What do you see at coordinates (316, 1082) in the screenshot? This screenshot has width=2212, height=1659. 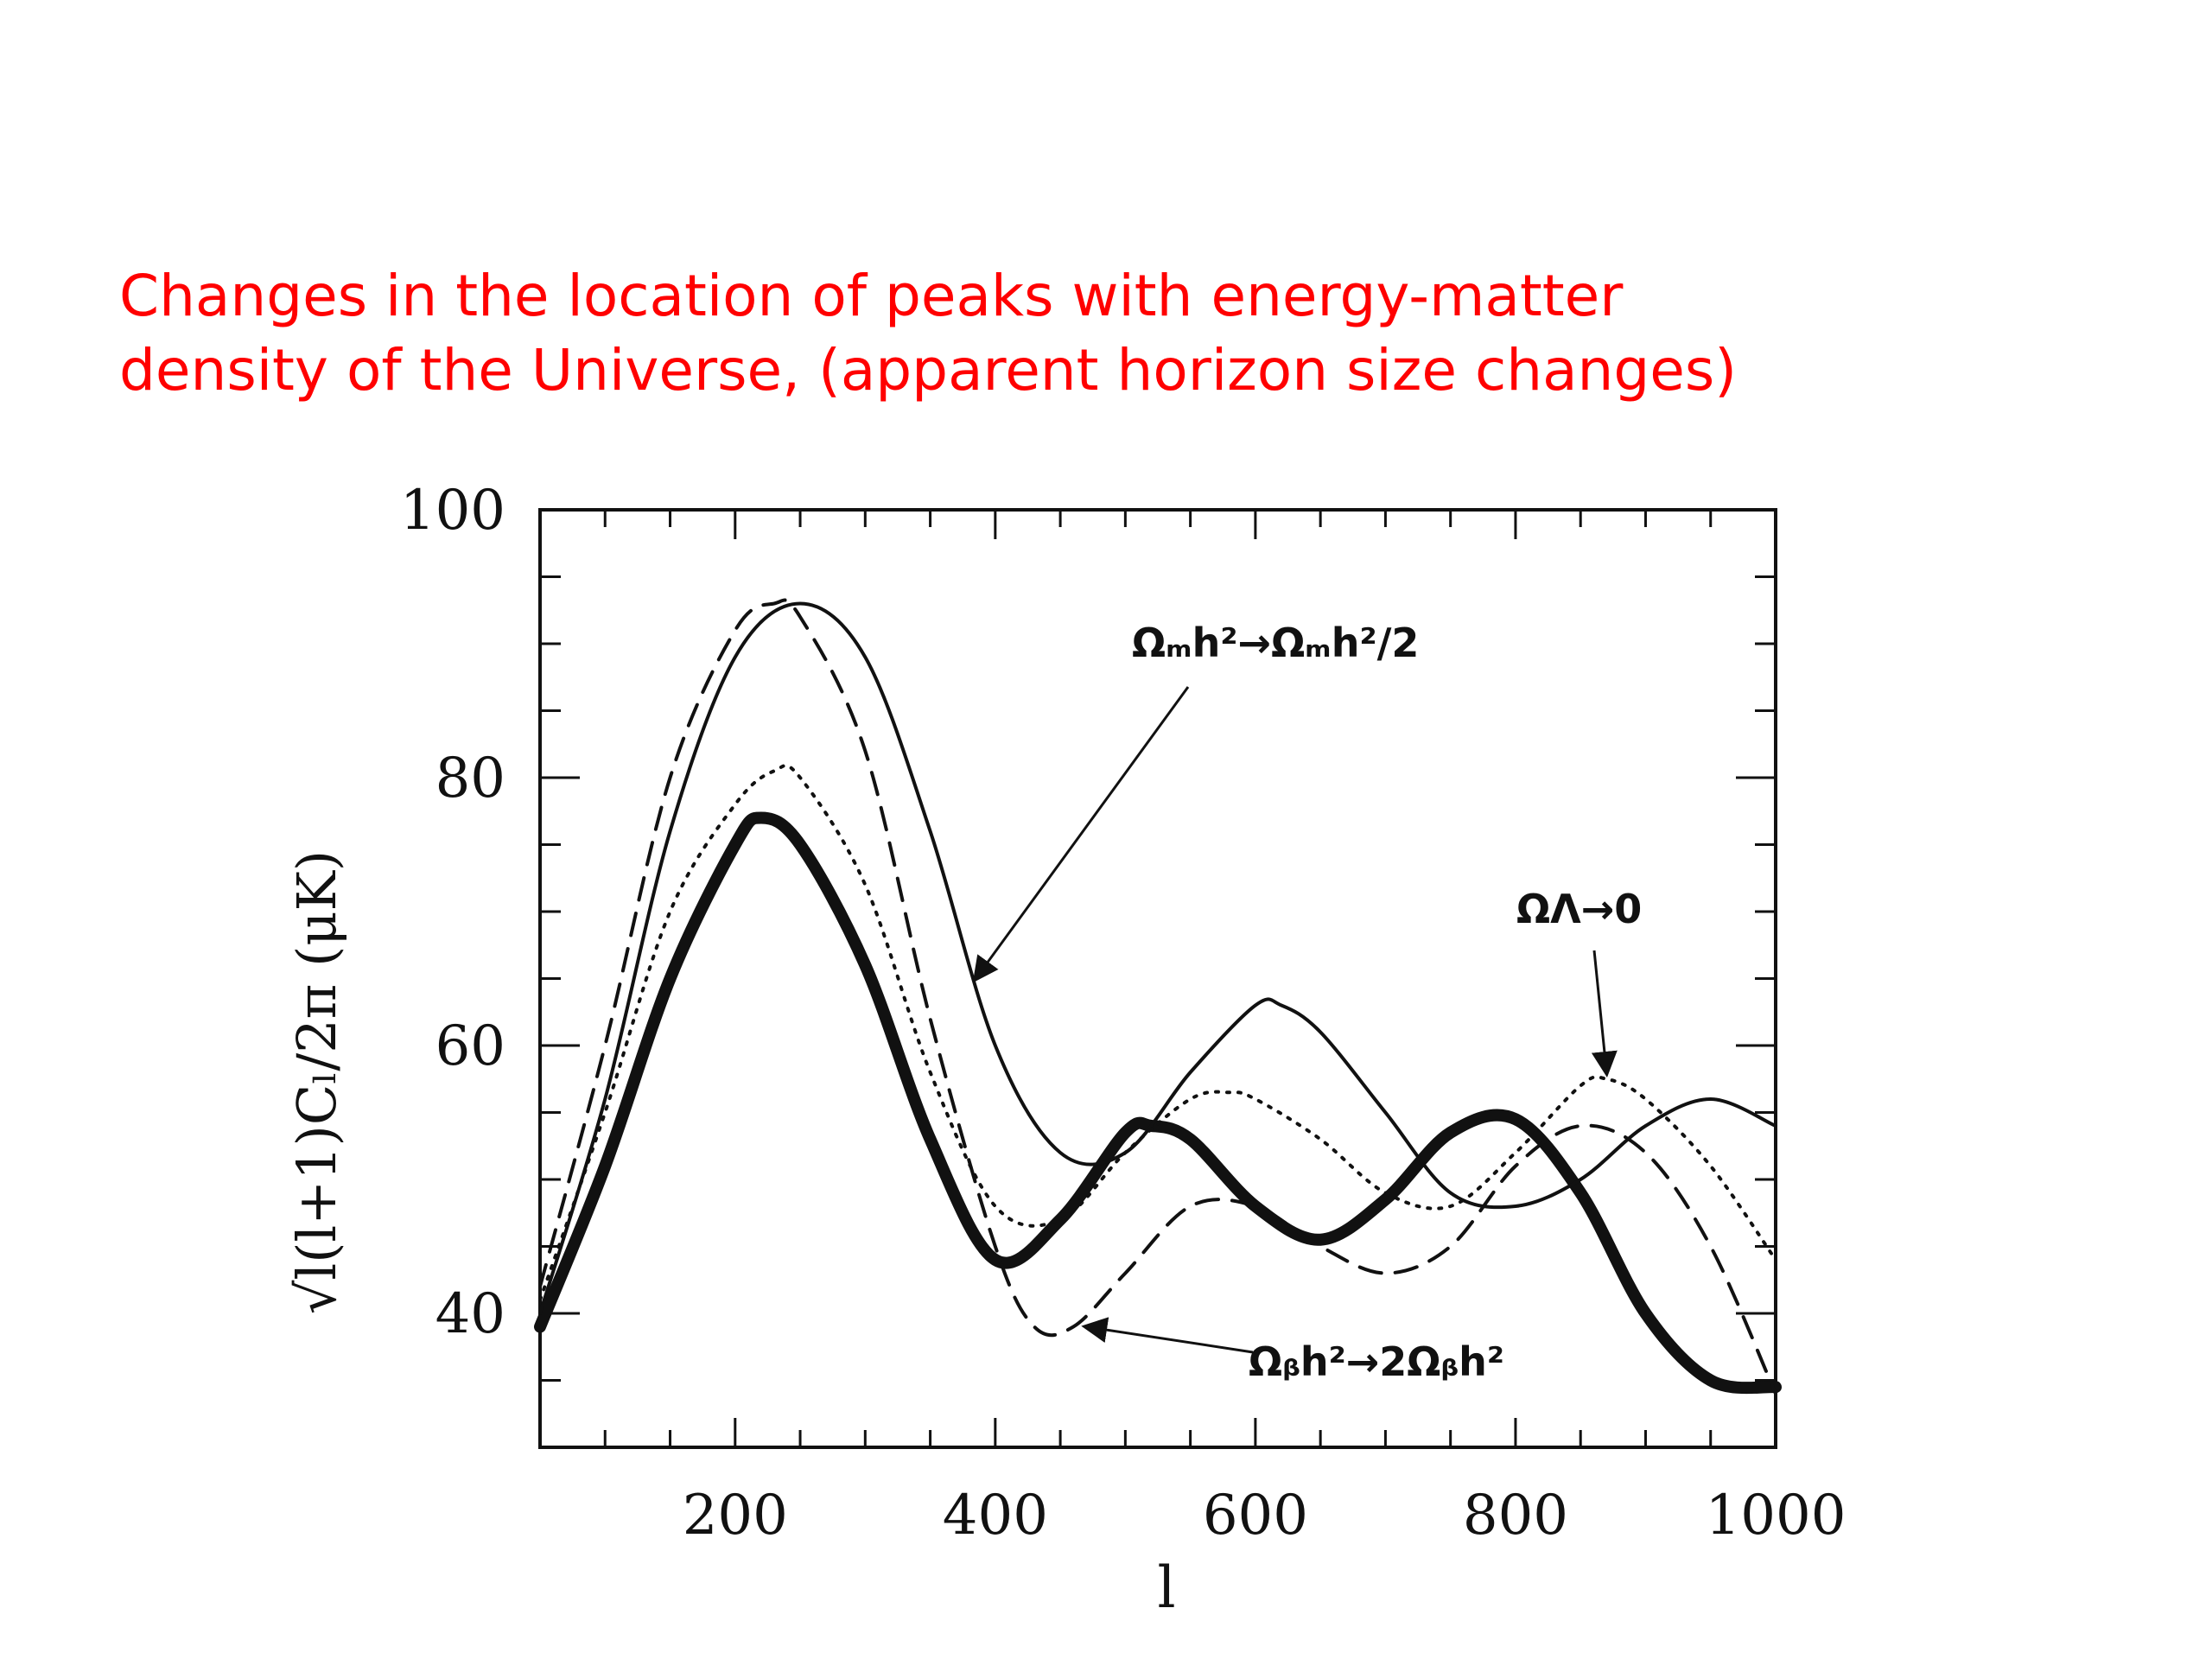 I see `y-axis-label: √l(l+1)Cₗ/2π (μK)` at bounding box center [316, 1082].